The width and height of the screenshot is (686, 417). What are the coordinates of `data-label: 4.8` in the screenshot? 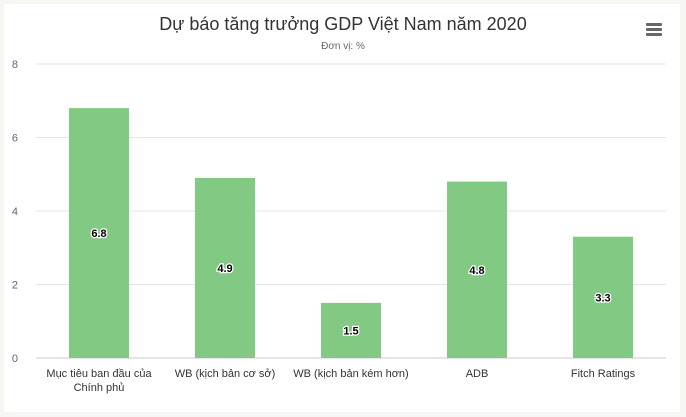 It's located at (476, 271).